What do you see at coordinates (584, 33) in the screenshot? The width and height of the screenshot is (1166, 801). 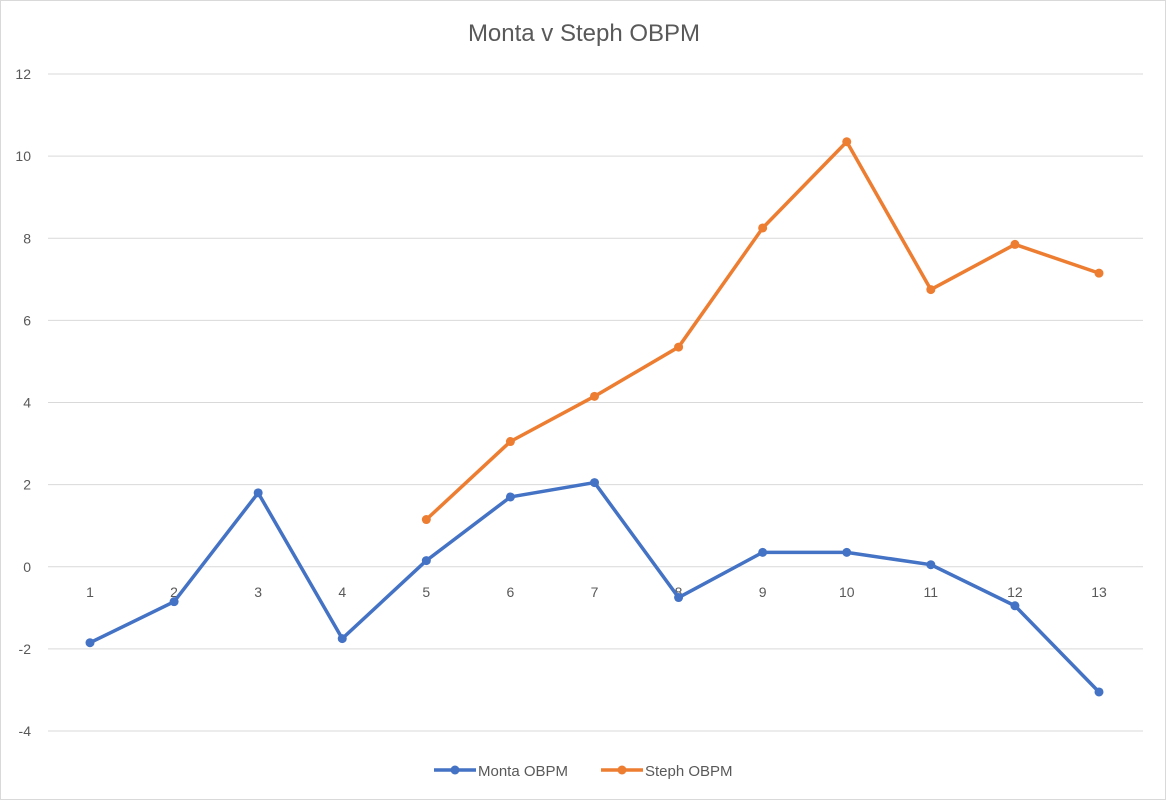 I see `chart-title: Monta v Steph OBPM` at bounding box center [584, 33].